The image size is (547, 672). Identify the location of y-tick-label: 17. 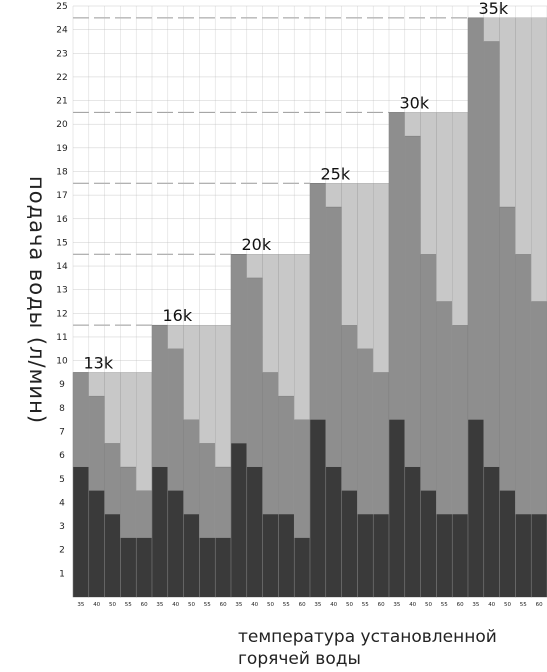
(61, 196).